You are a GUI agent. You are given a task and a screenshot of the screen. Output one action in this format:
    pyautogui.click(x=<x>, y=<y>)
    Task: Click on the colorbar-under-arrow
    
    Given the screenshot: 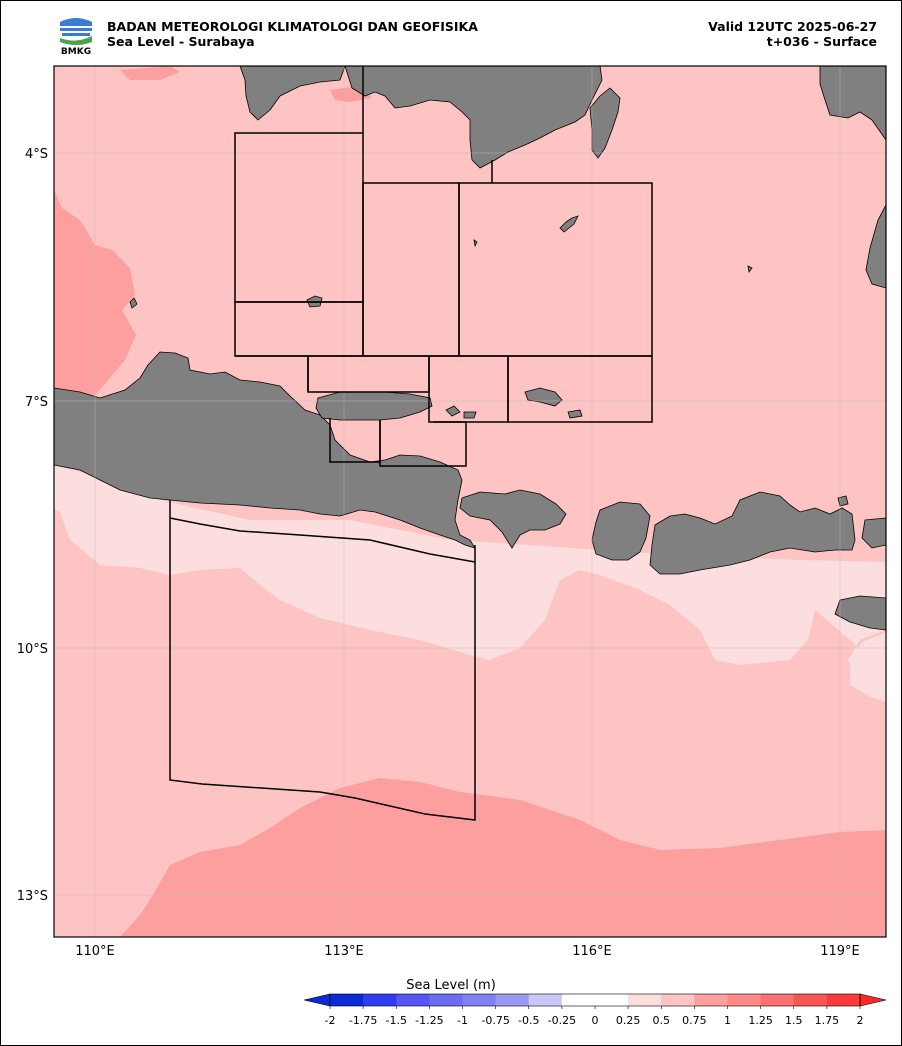 What is the action you would take?
    pyautogui.click(x=317, y=1000)
    